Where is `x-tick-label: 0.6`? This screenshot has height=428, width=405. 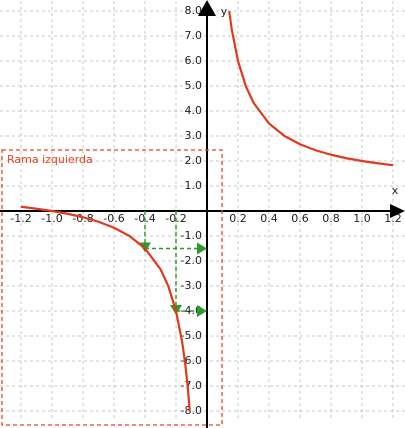
x-tick-label: 0.6 is located at coordinates (300, 218).